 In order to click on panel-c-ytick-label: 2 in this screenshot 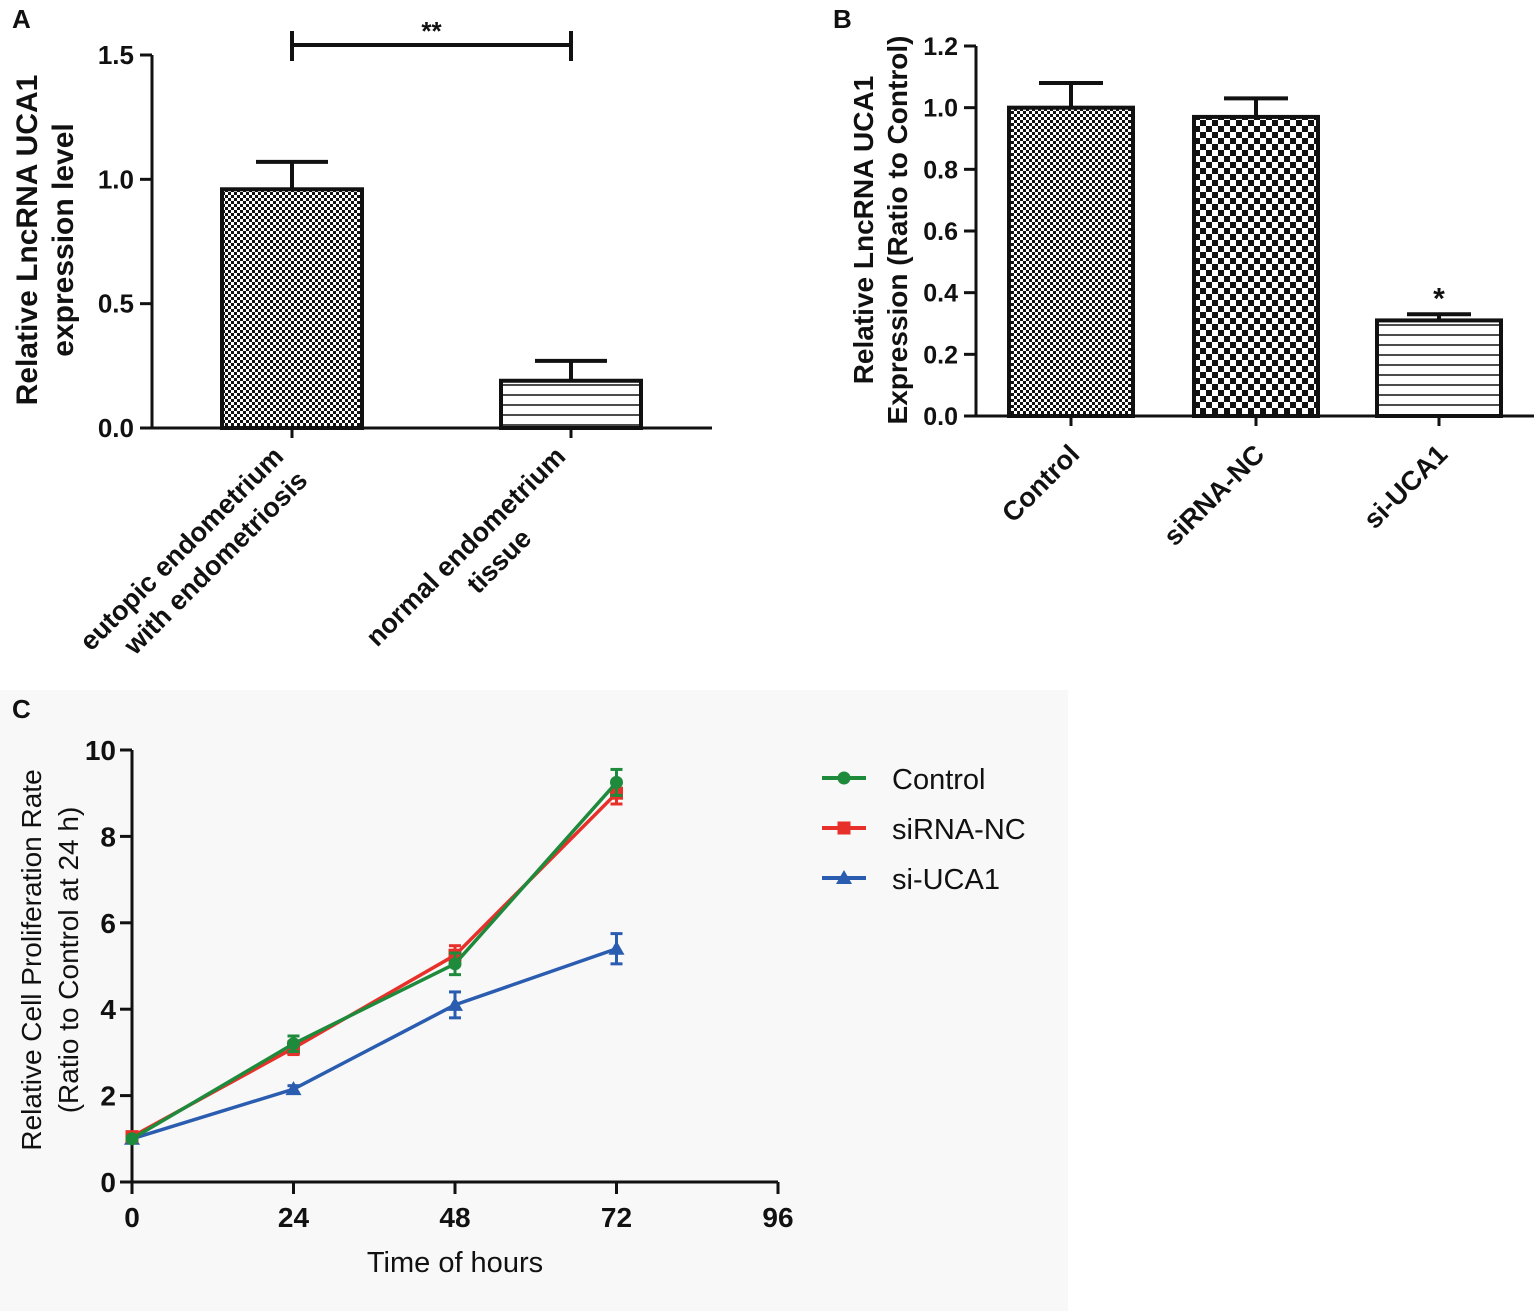, I will do `click(108, 1096)`.